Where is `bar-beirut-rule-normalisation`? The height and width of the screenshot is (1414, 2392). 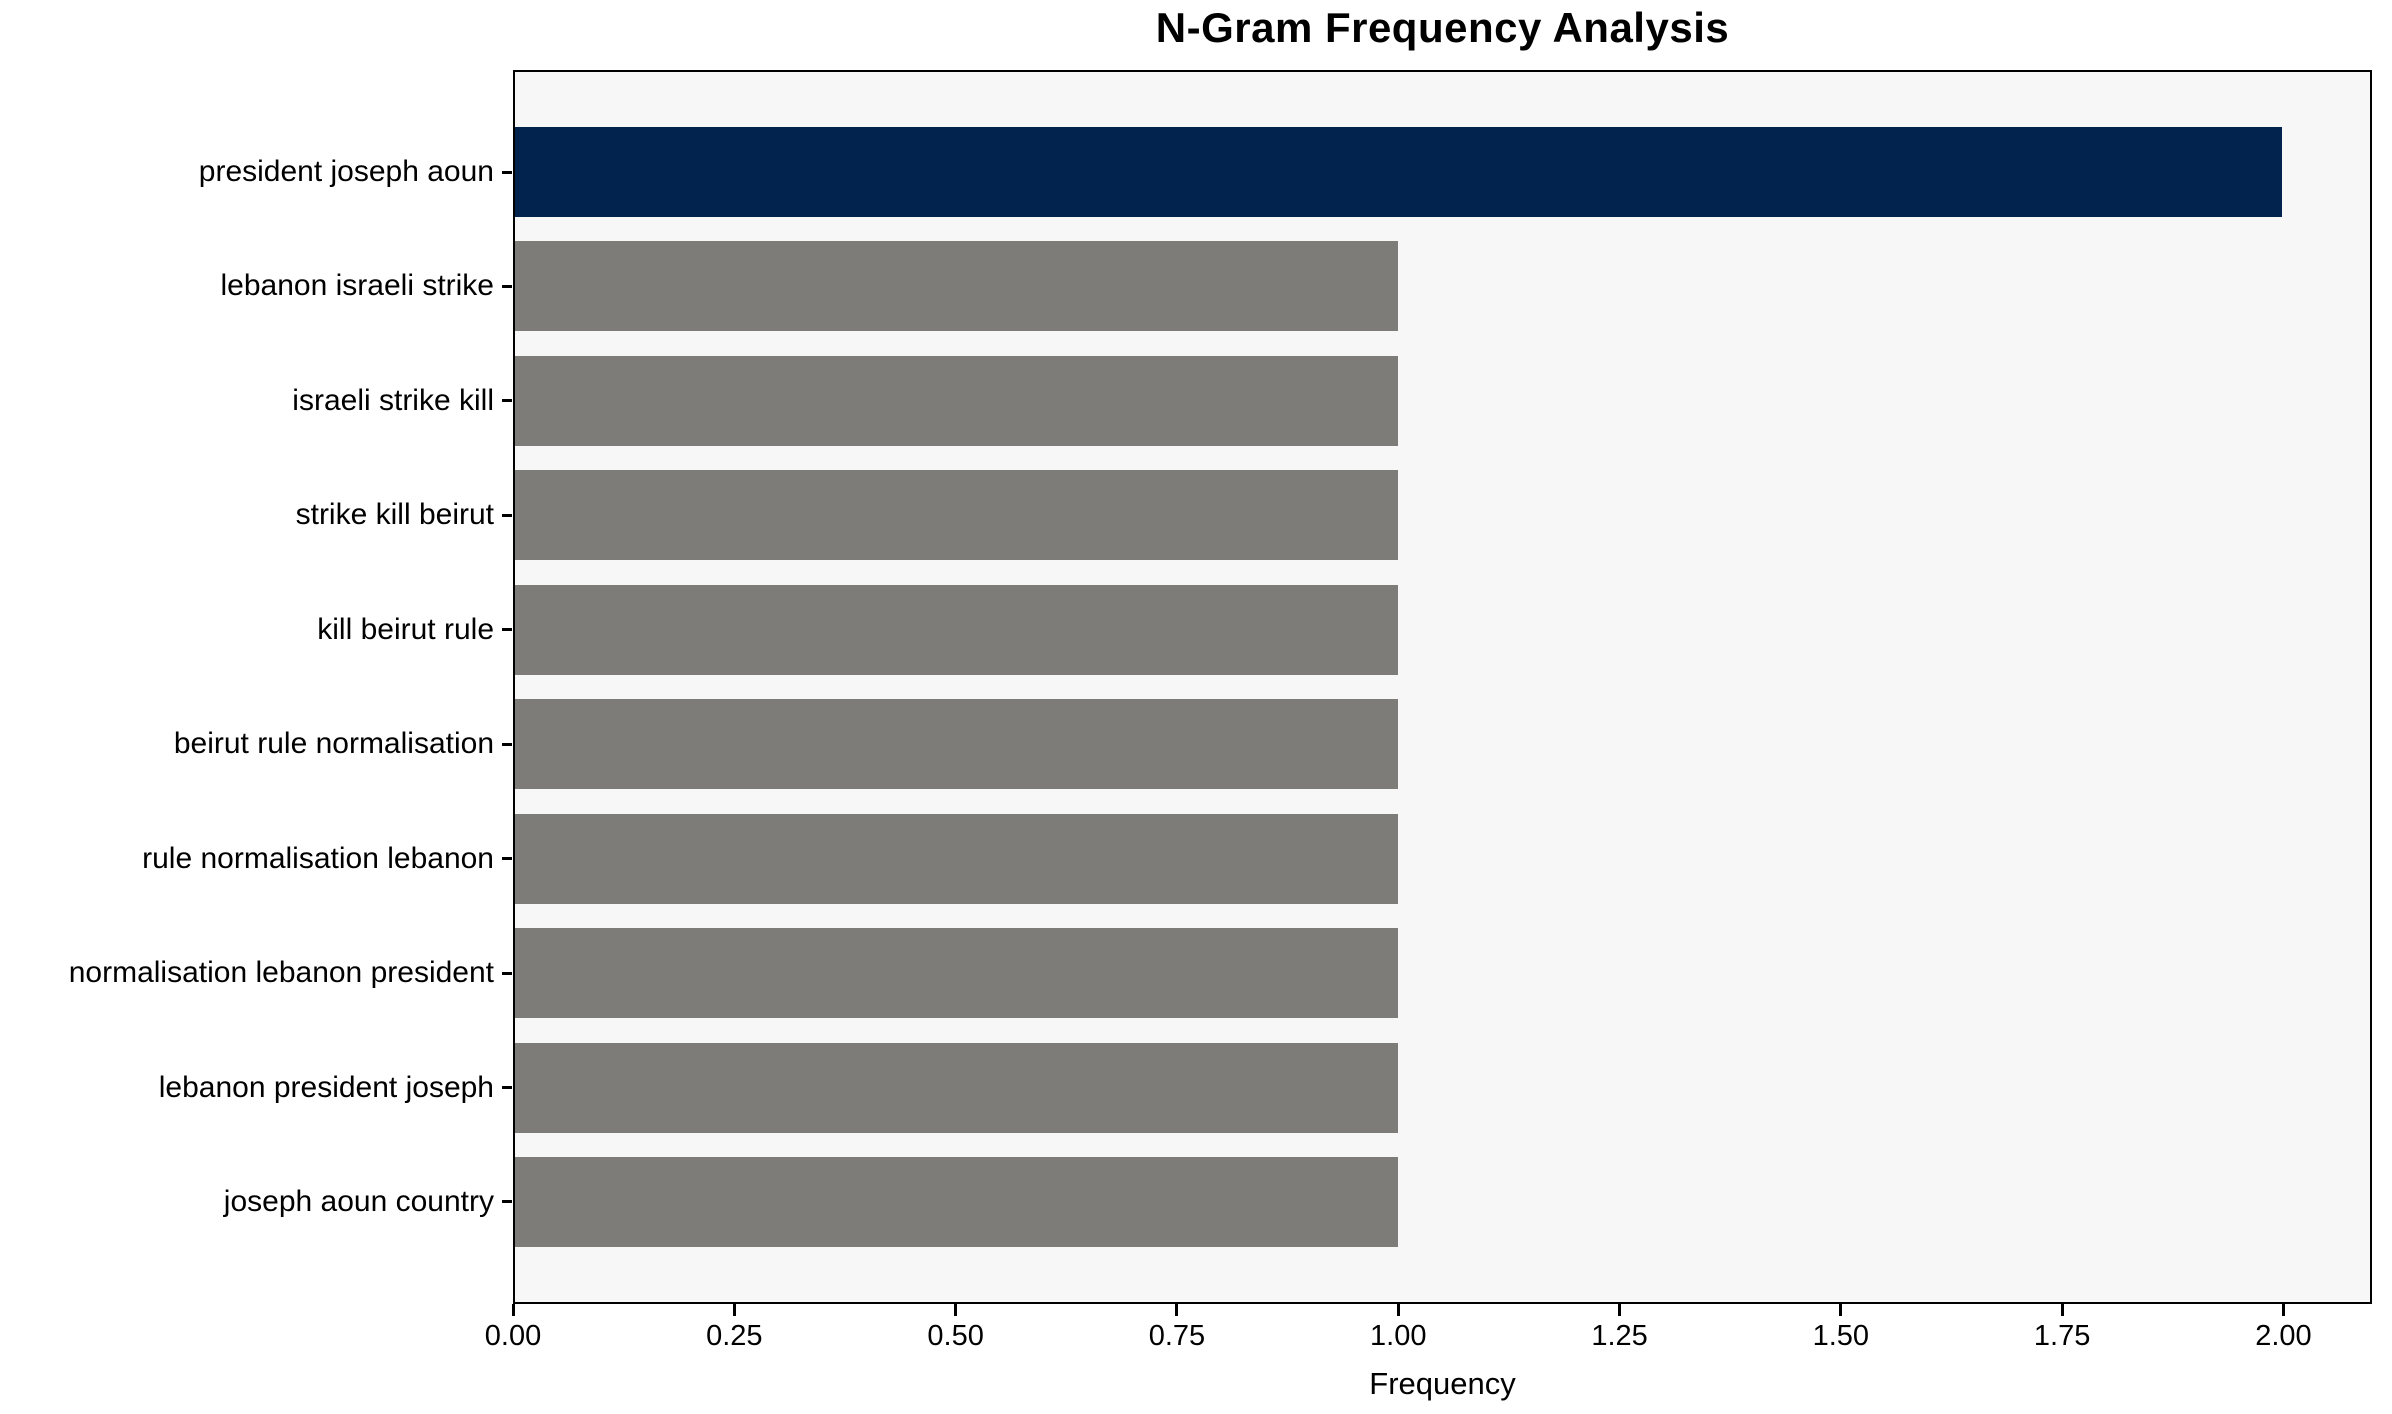
bar-beirut-rule-normalisation is located at coordinates (957, 744).